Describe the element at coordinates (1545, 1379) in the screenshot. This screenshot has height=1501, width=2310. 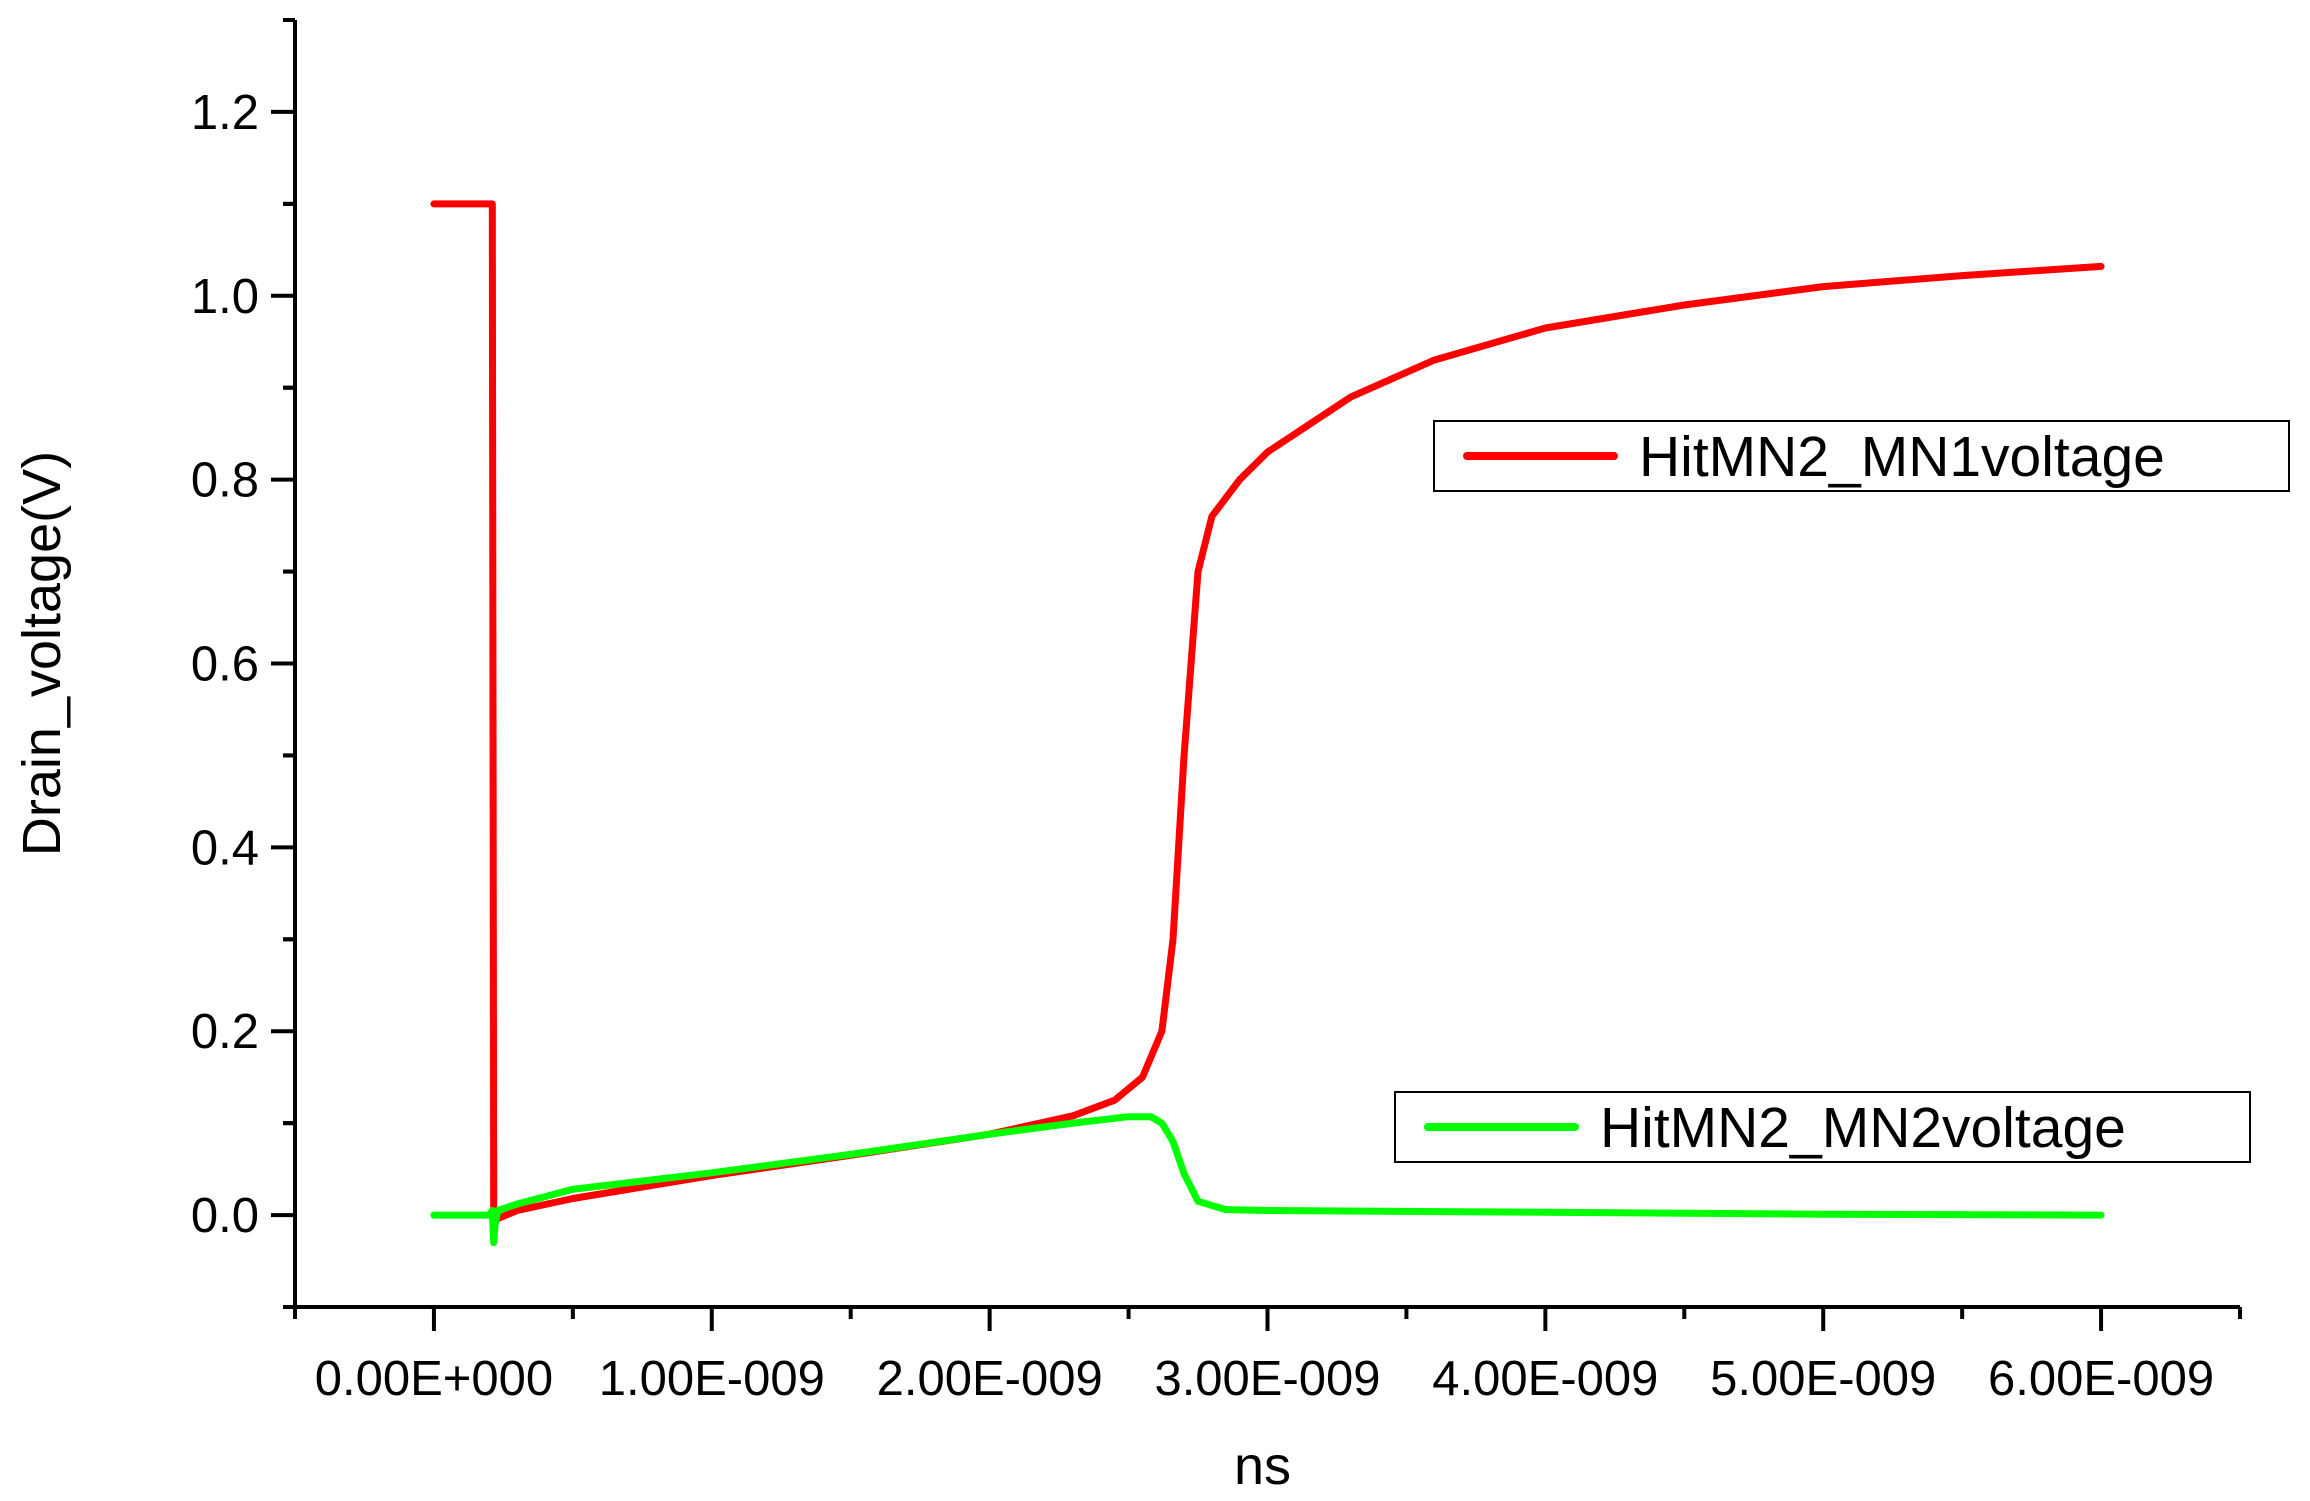
I see `x-tick-label: 4.00E-009` at that location.